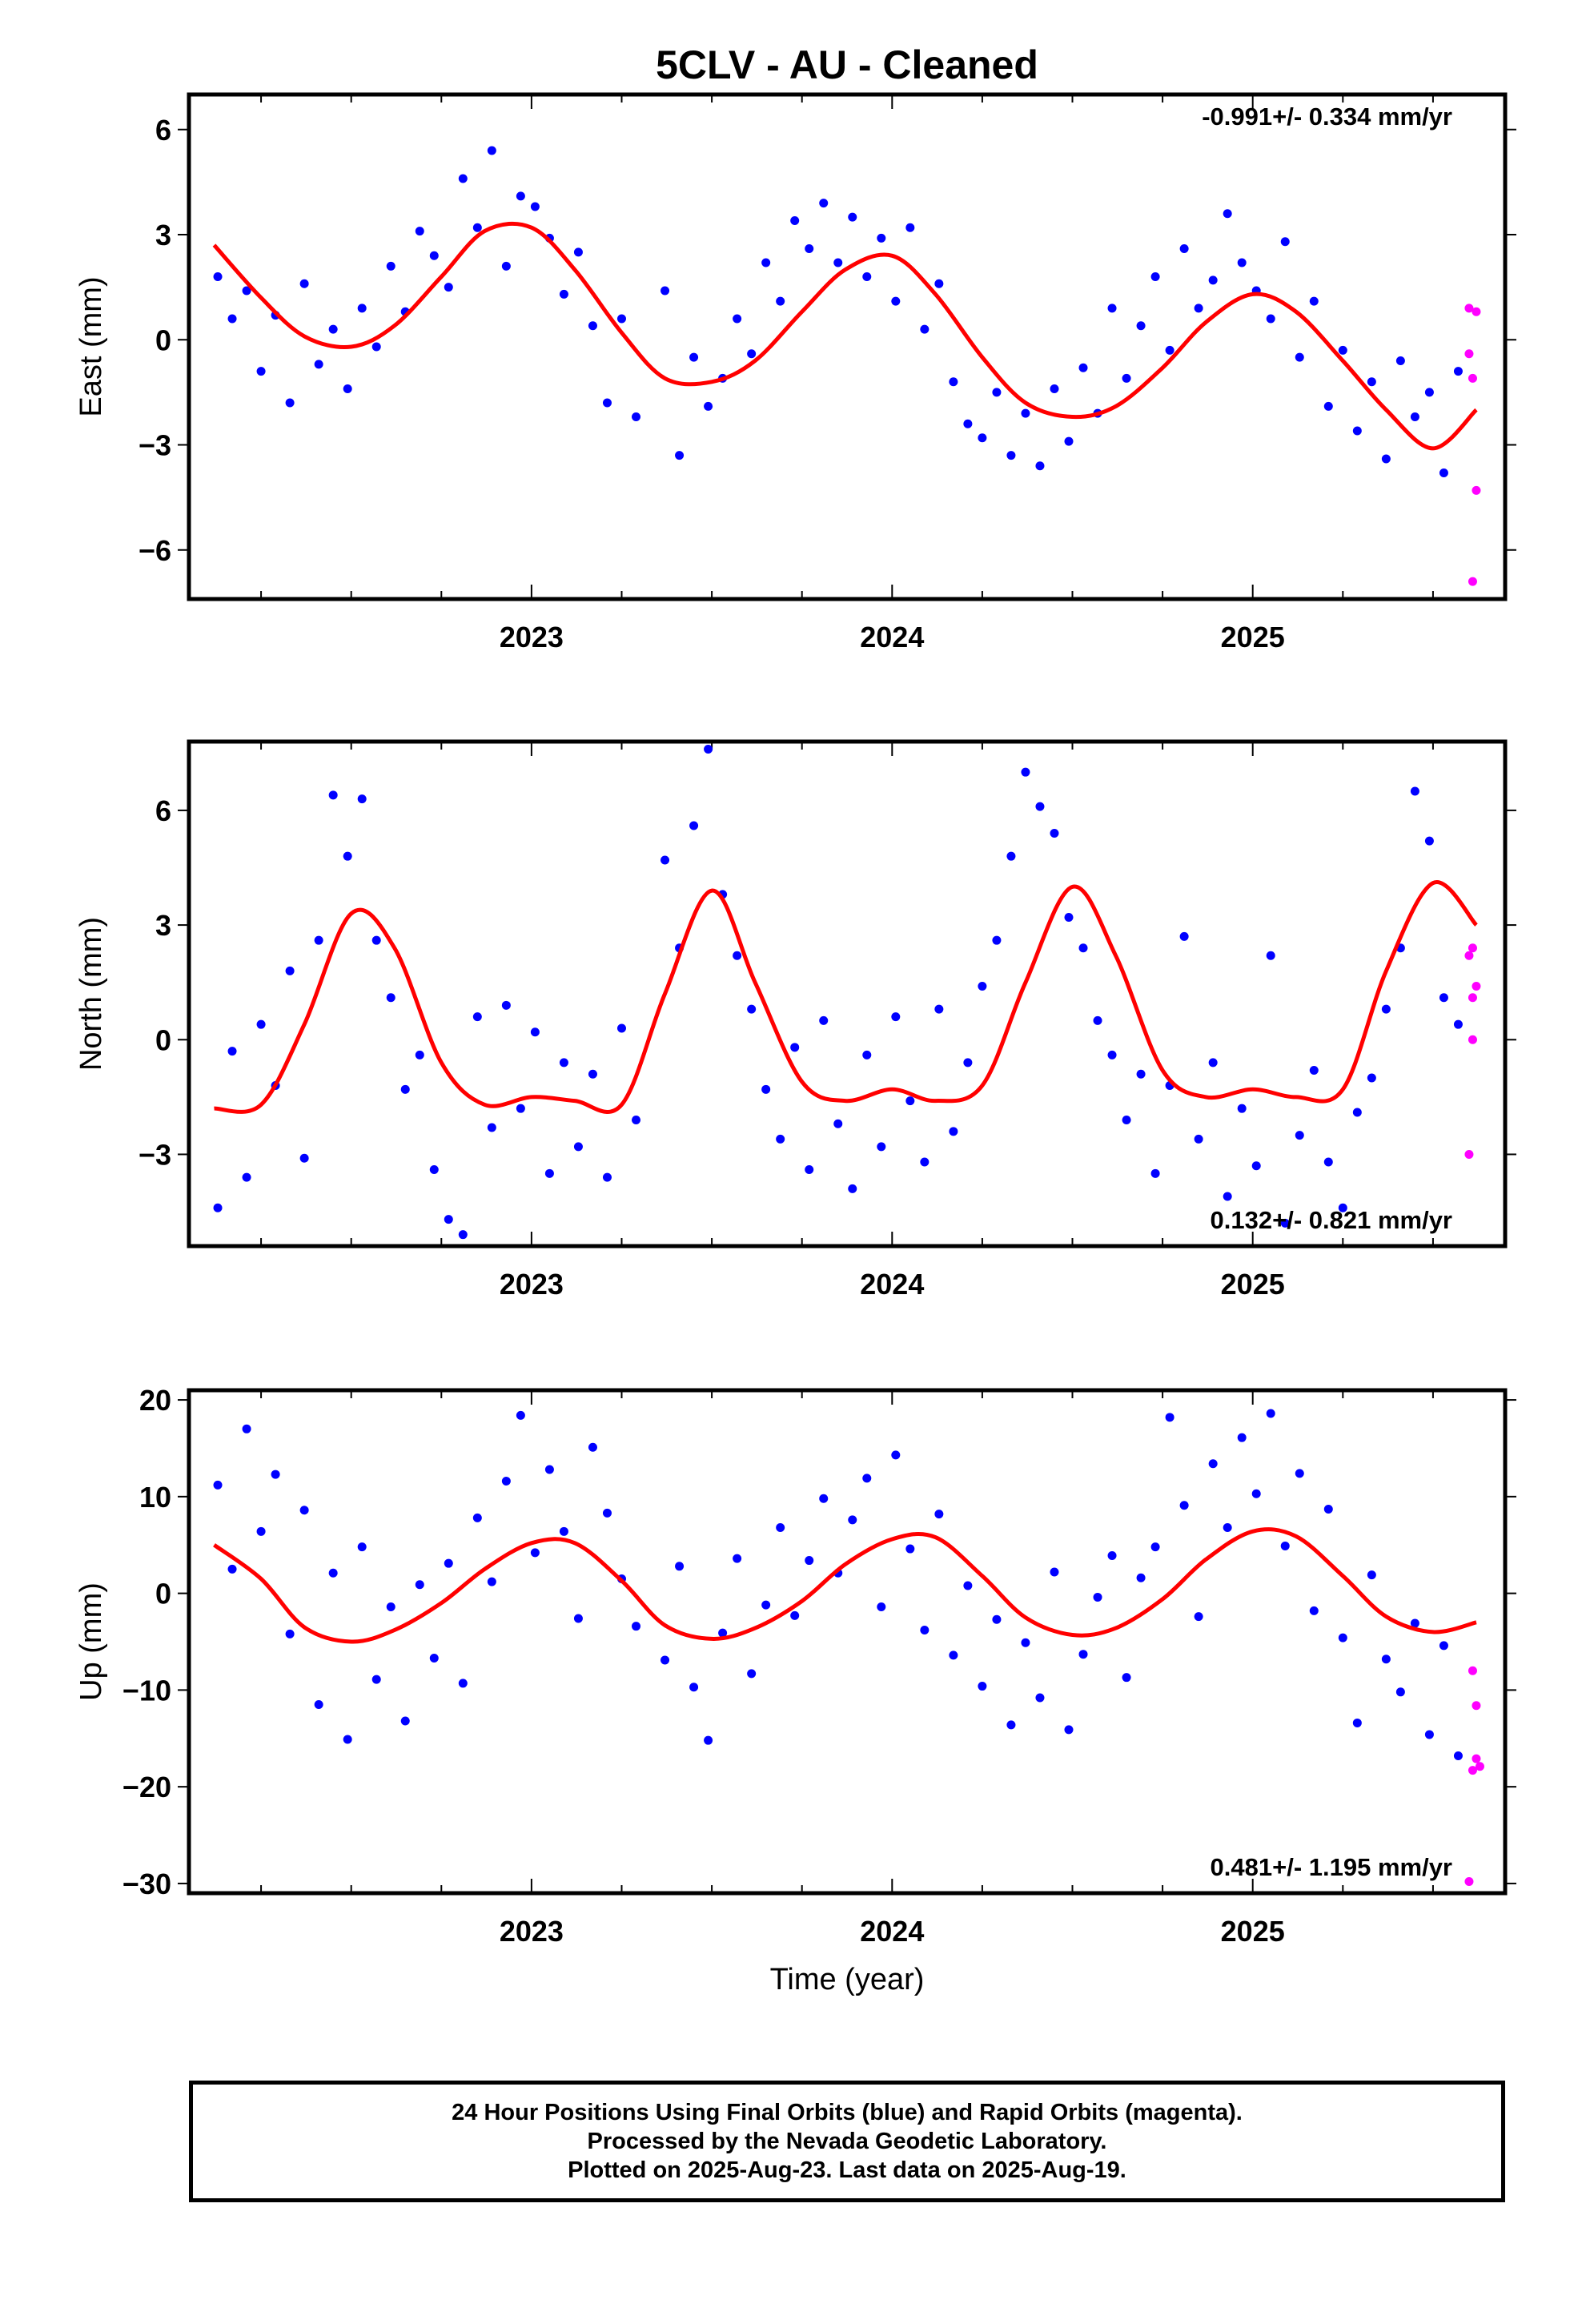  Describe the element at coordinates (155, 550) in the screenshot. I see `y-tick-label: −6` at that location.